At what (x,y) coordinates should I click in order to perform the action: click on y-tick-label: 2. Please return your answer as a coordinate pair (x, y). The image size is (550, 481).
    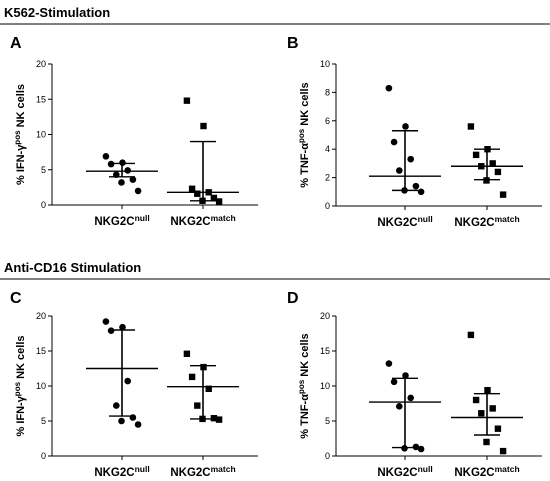
    Looking at the image, I should click on (327, 178).